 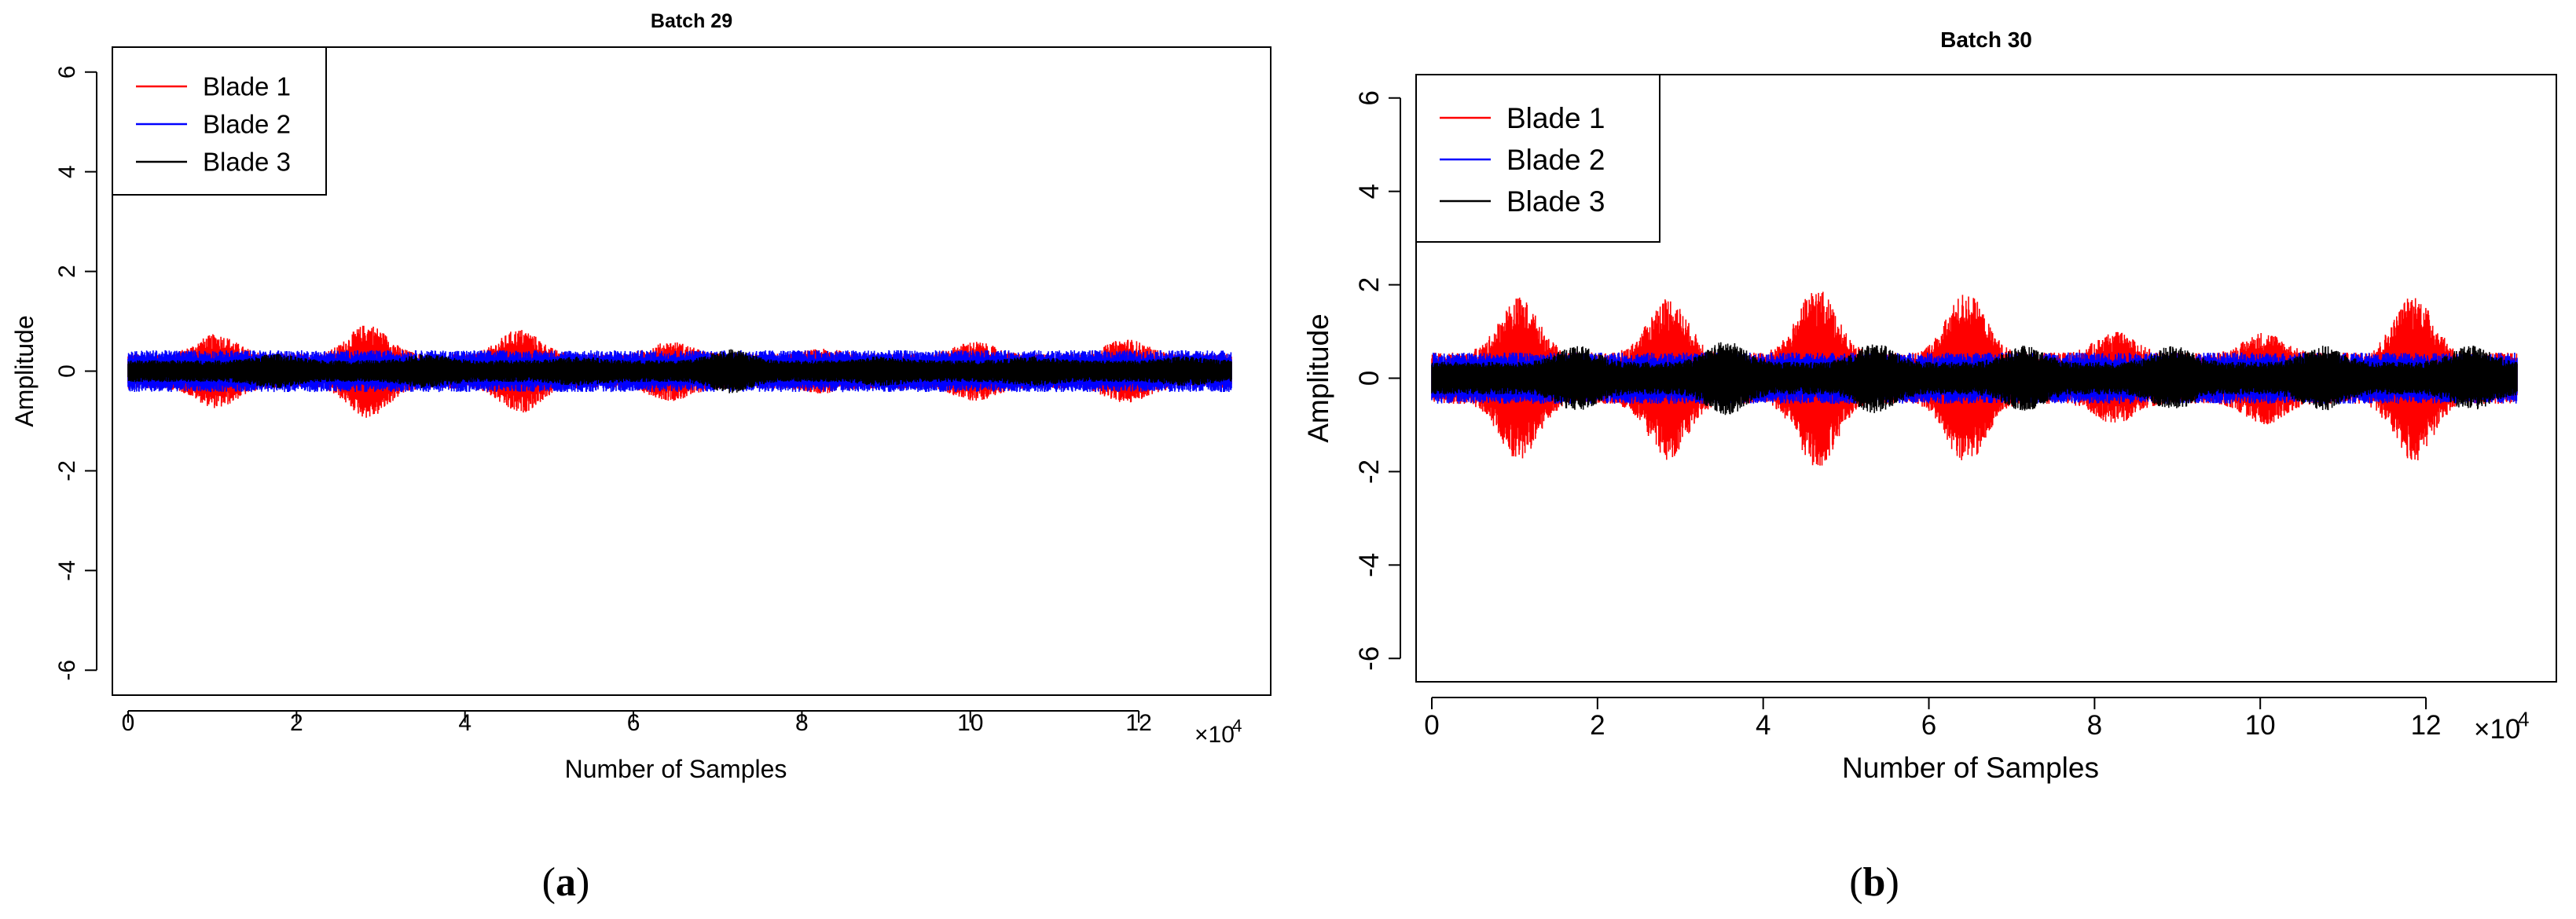 What do you see at coordinates (691, 21) in the screenshot?
I see `chart-title: Batch 29` at bounding box center [691, 21].